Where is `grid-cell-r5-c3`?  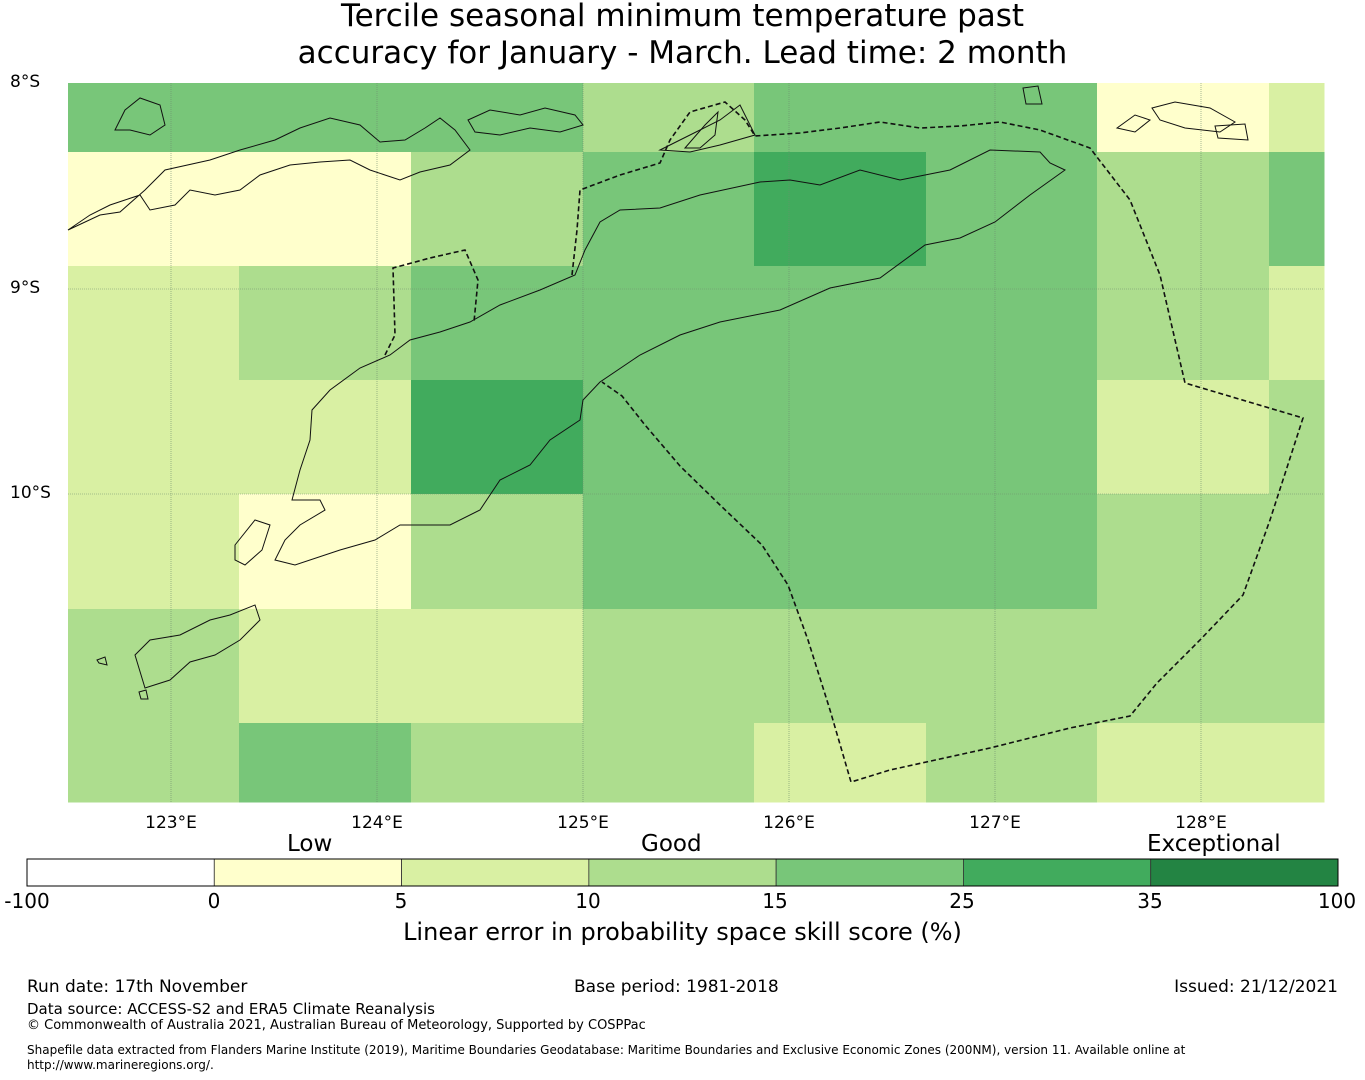
grid-cell-r5-c3 is located at coordinates (669, 666).